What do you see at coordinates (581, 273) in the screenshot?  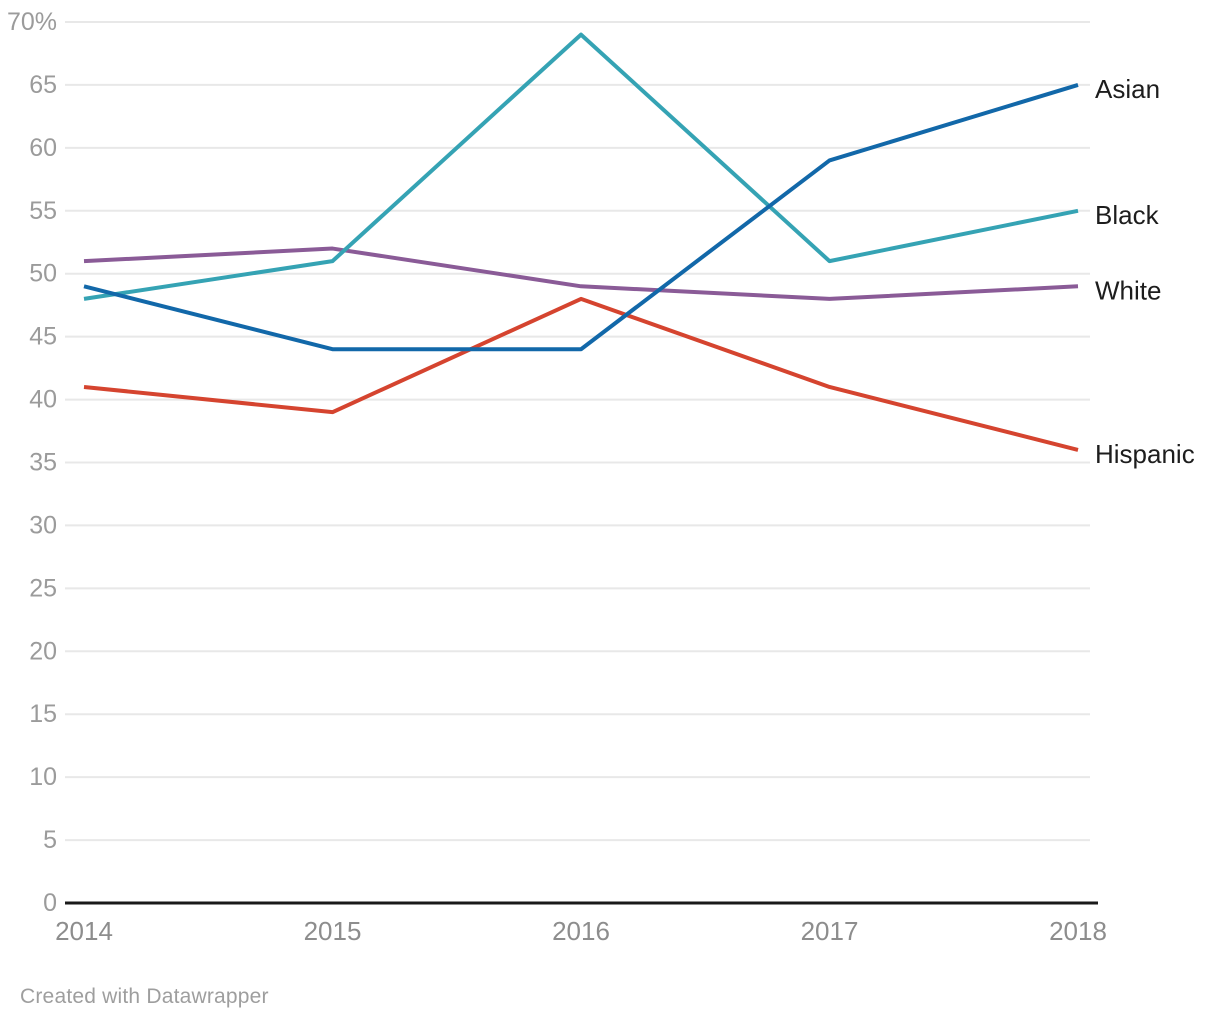 I see `series-line-white` at bounding box center [581, 273].